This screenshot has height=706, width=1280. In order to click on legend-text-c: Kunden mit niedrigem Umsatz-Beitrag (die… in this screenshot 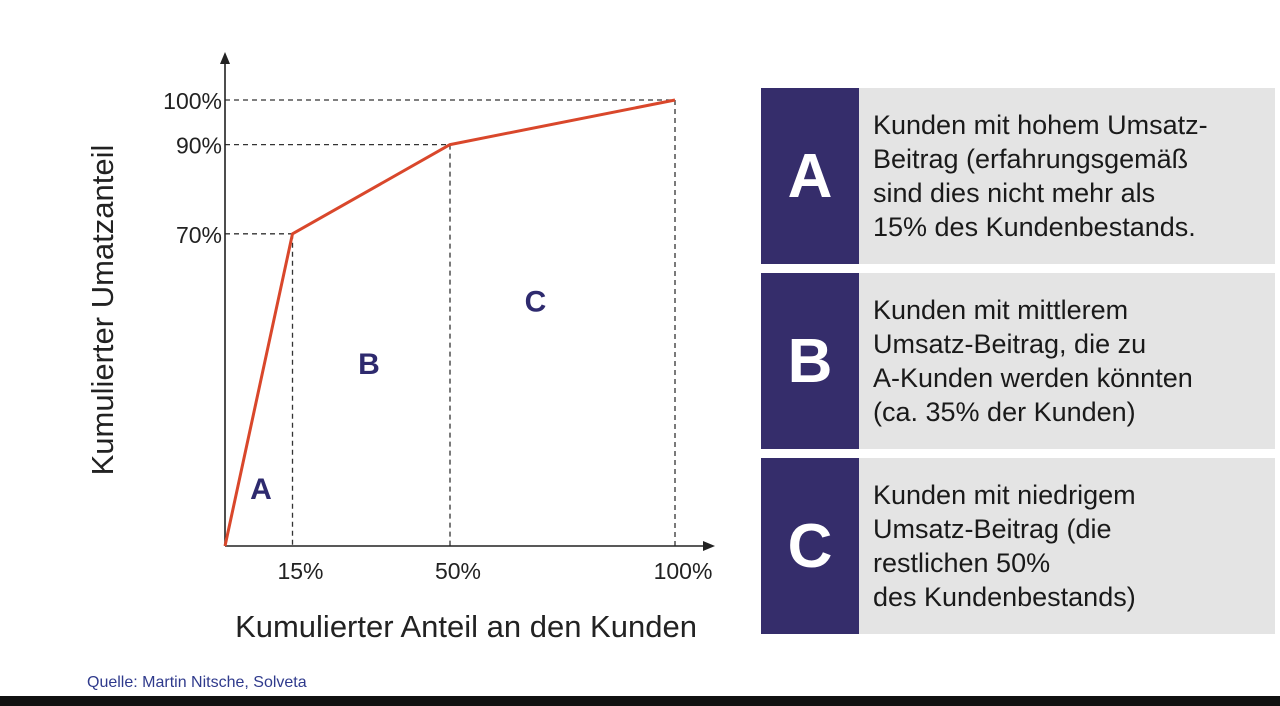, I will do `click(1067, 546)`.